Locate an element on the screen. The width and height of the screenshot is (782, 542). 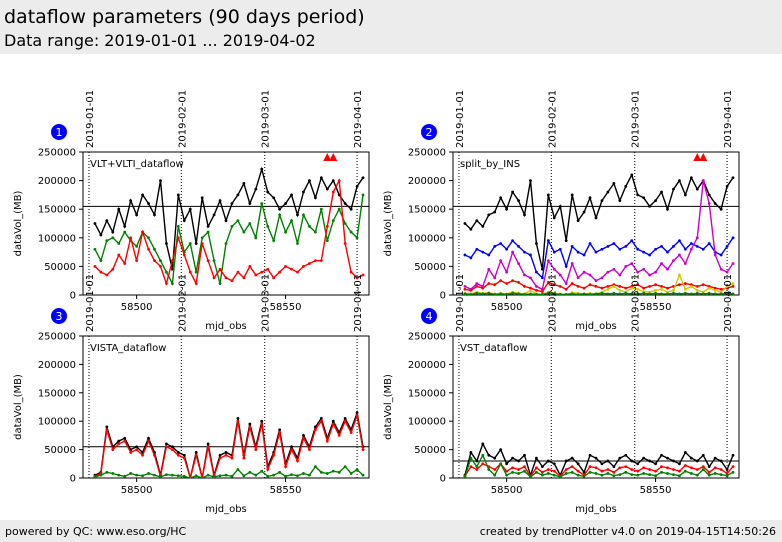
series-line-red is located at coordinates (599, 286).